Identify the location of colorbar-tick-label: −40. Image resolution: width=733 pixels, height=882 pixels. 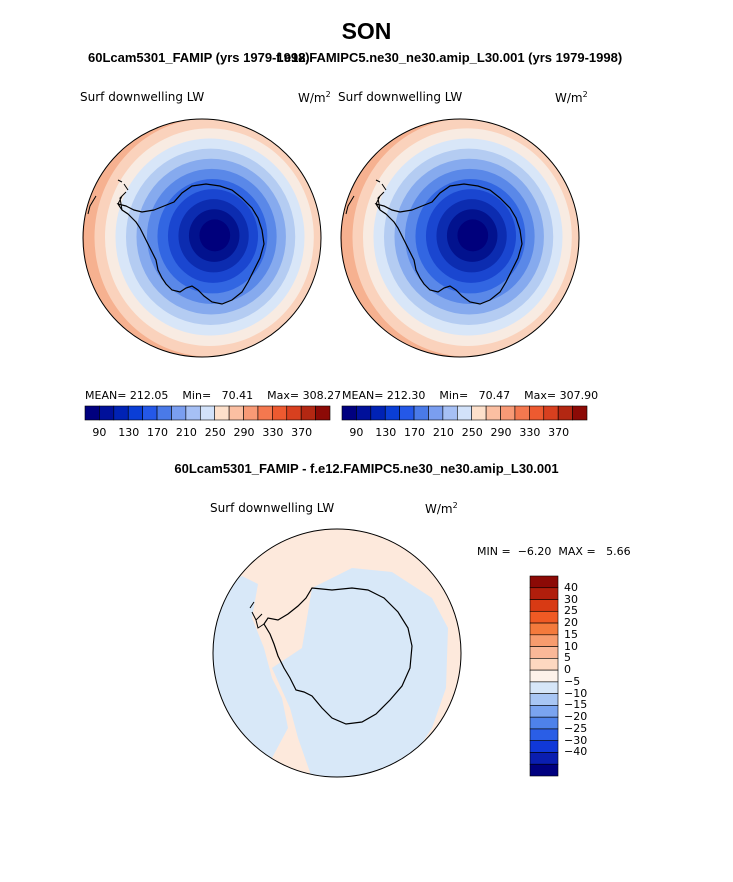
(576, 752).